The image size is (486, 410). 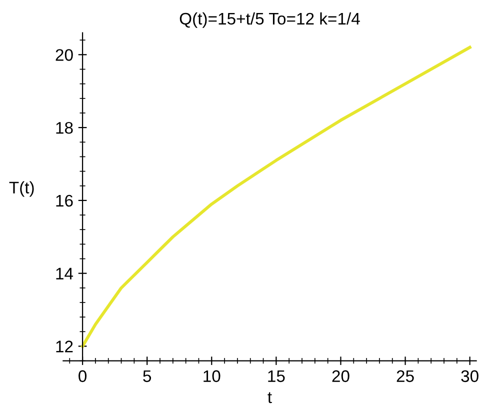 I want to click on y-axis-title: T(t), so click(x=21, y=189).